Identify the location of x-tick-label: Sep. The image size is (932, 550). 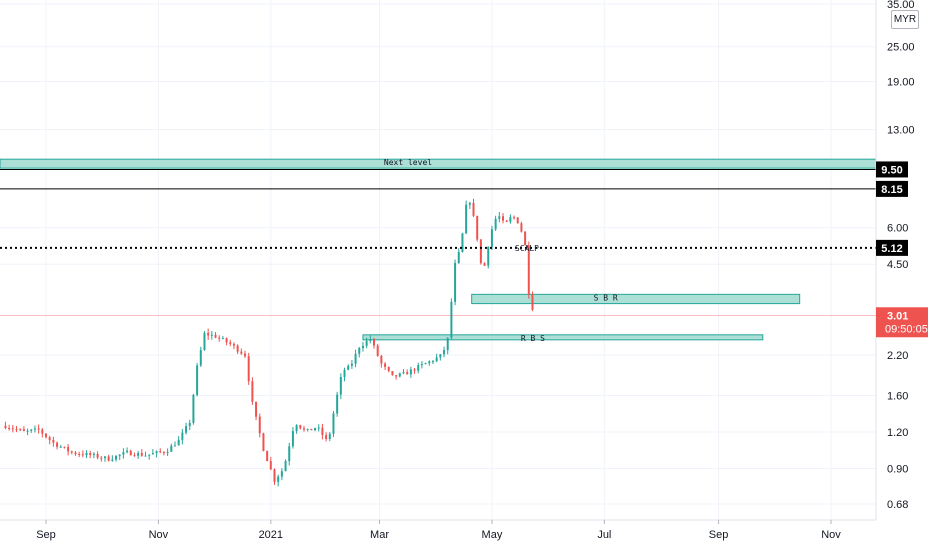
(46, 535).